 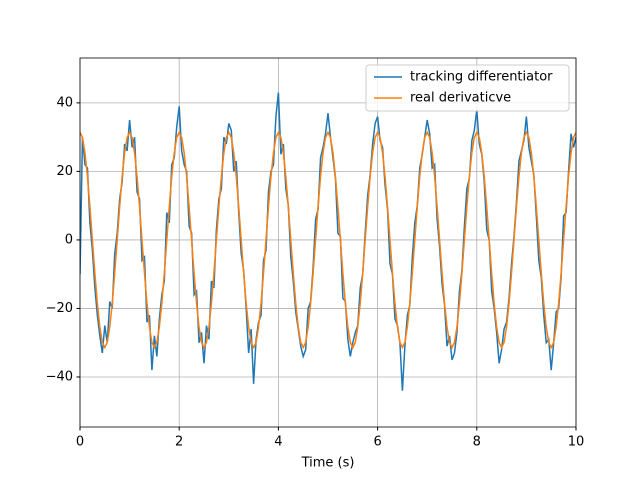 I want to click on y-tick-label: 0, so click(x=69, y=239).